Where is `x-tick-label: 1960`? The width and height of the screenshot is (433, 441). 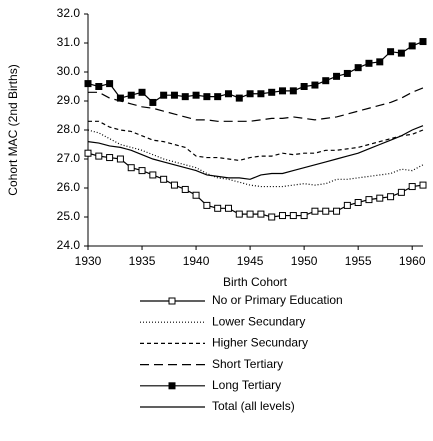 x-tick-label: 1960 is located at coordinates (412, 261).